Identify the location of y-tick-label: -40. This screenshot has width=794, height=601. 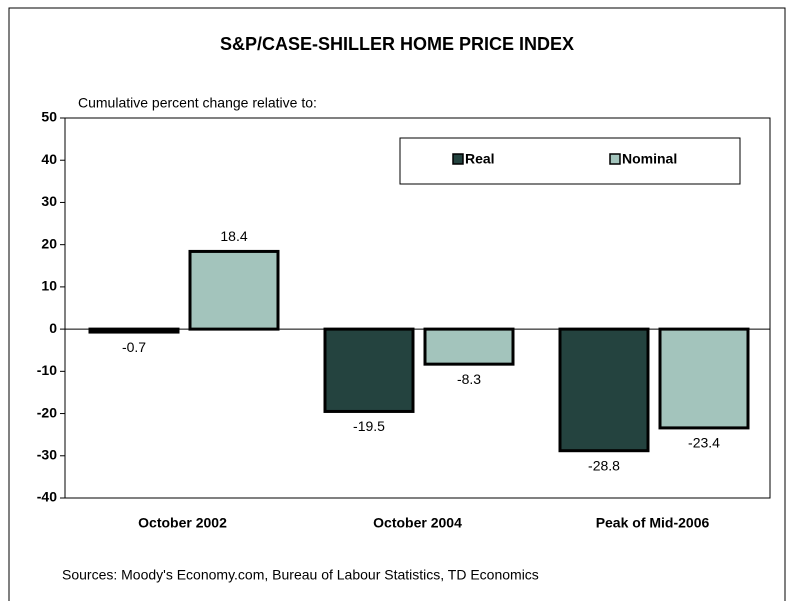
(47, 497).